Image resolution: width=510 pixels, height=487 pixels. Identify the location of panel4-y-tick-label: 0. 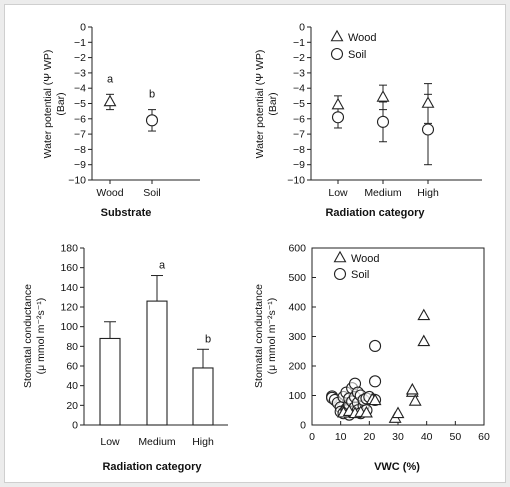
(303, 426).